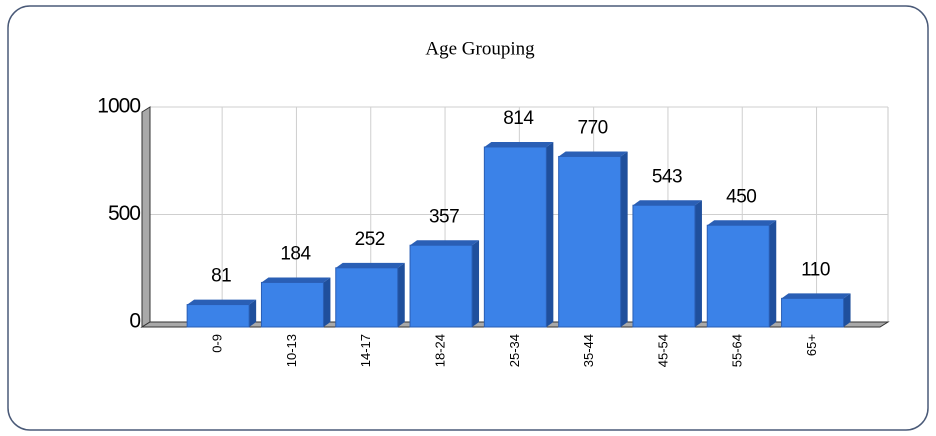  What do you see at coordinates (815, 269) in the screenshot?
I see `value-label: 110` at bounding box center [815, 269].